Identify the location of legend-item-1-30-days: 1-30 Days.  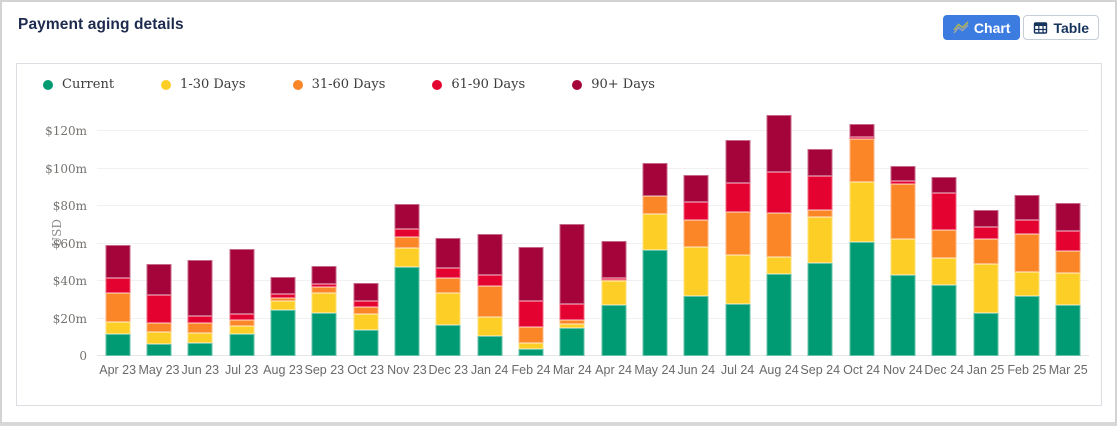
(203, 84).